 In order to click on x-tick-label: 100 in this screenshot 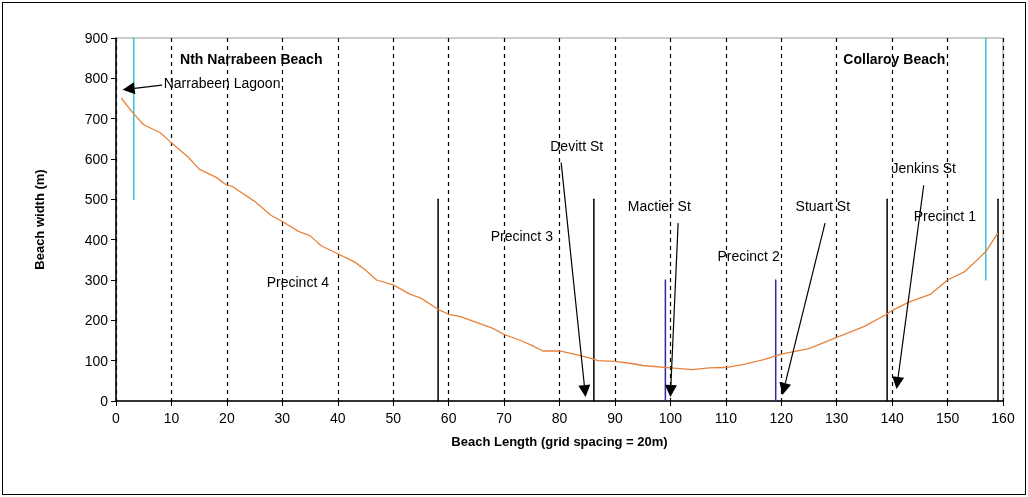, I will do `click(670, 418)`.